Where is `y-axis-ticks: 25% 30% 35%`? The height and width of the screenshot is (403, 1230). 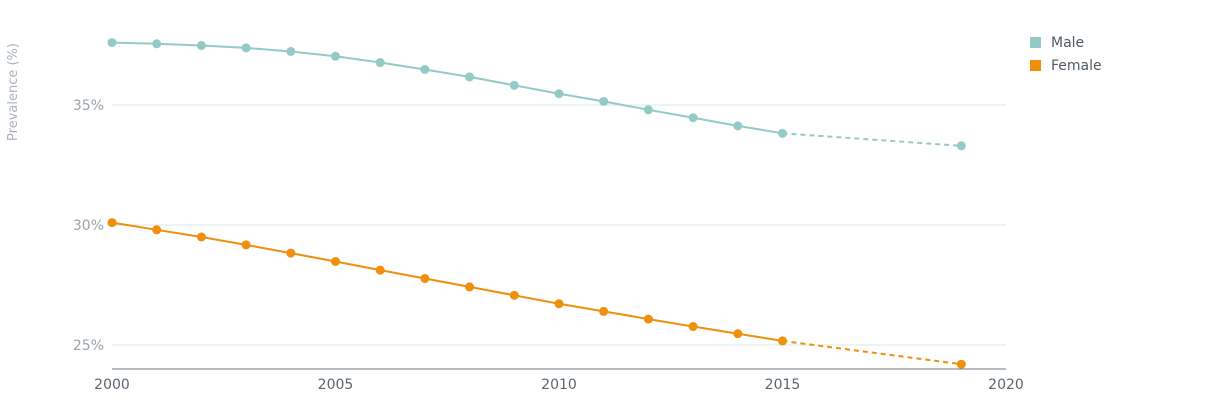 y-axis-ticks: 25% 30% 35% is located at coordinates (88, 226).